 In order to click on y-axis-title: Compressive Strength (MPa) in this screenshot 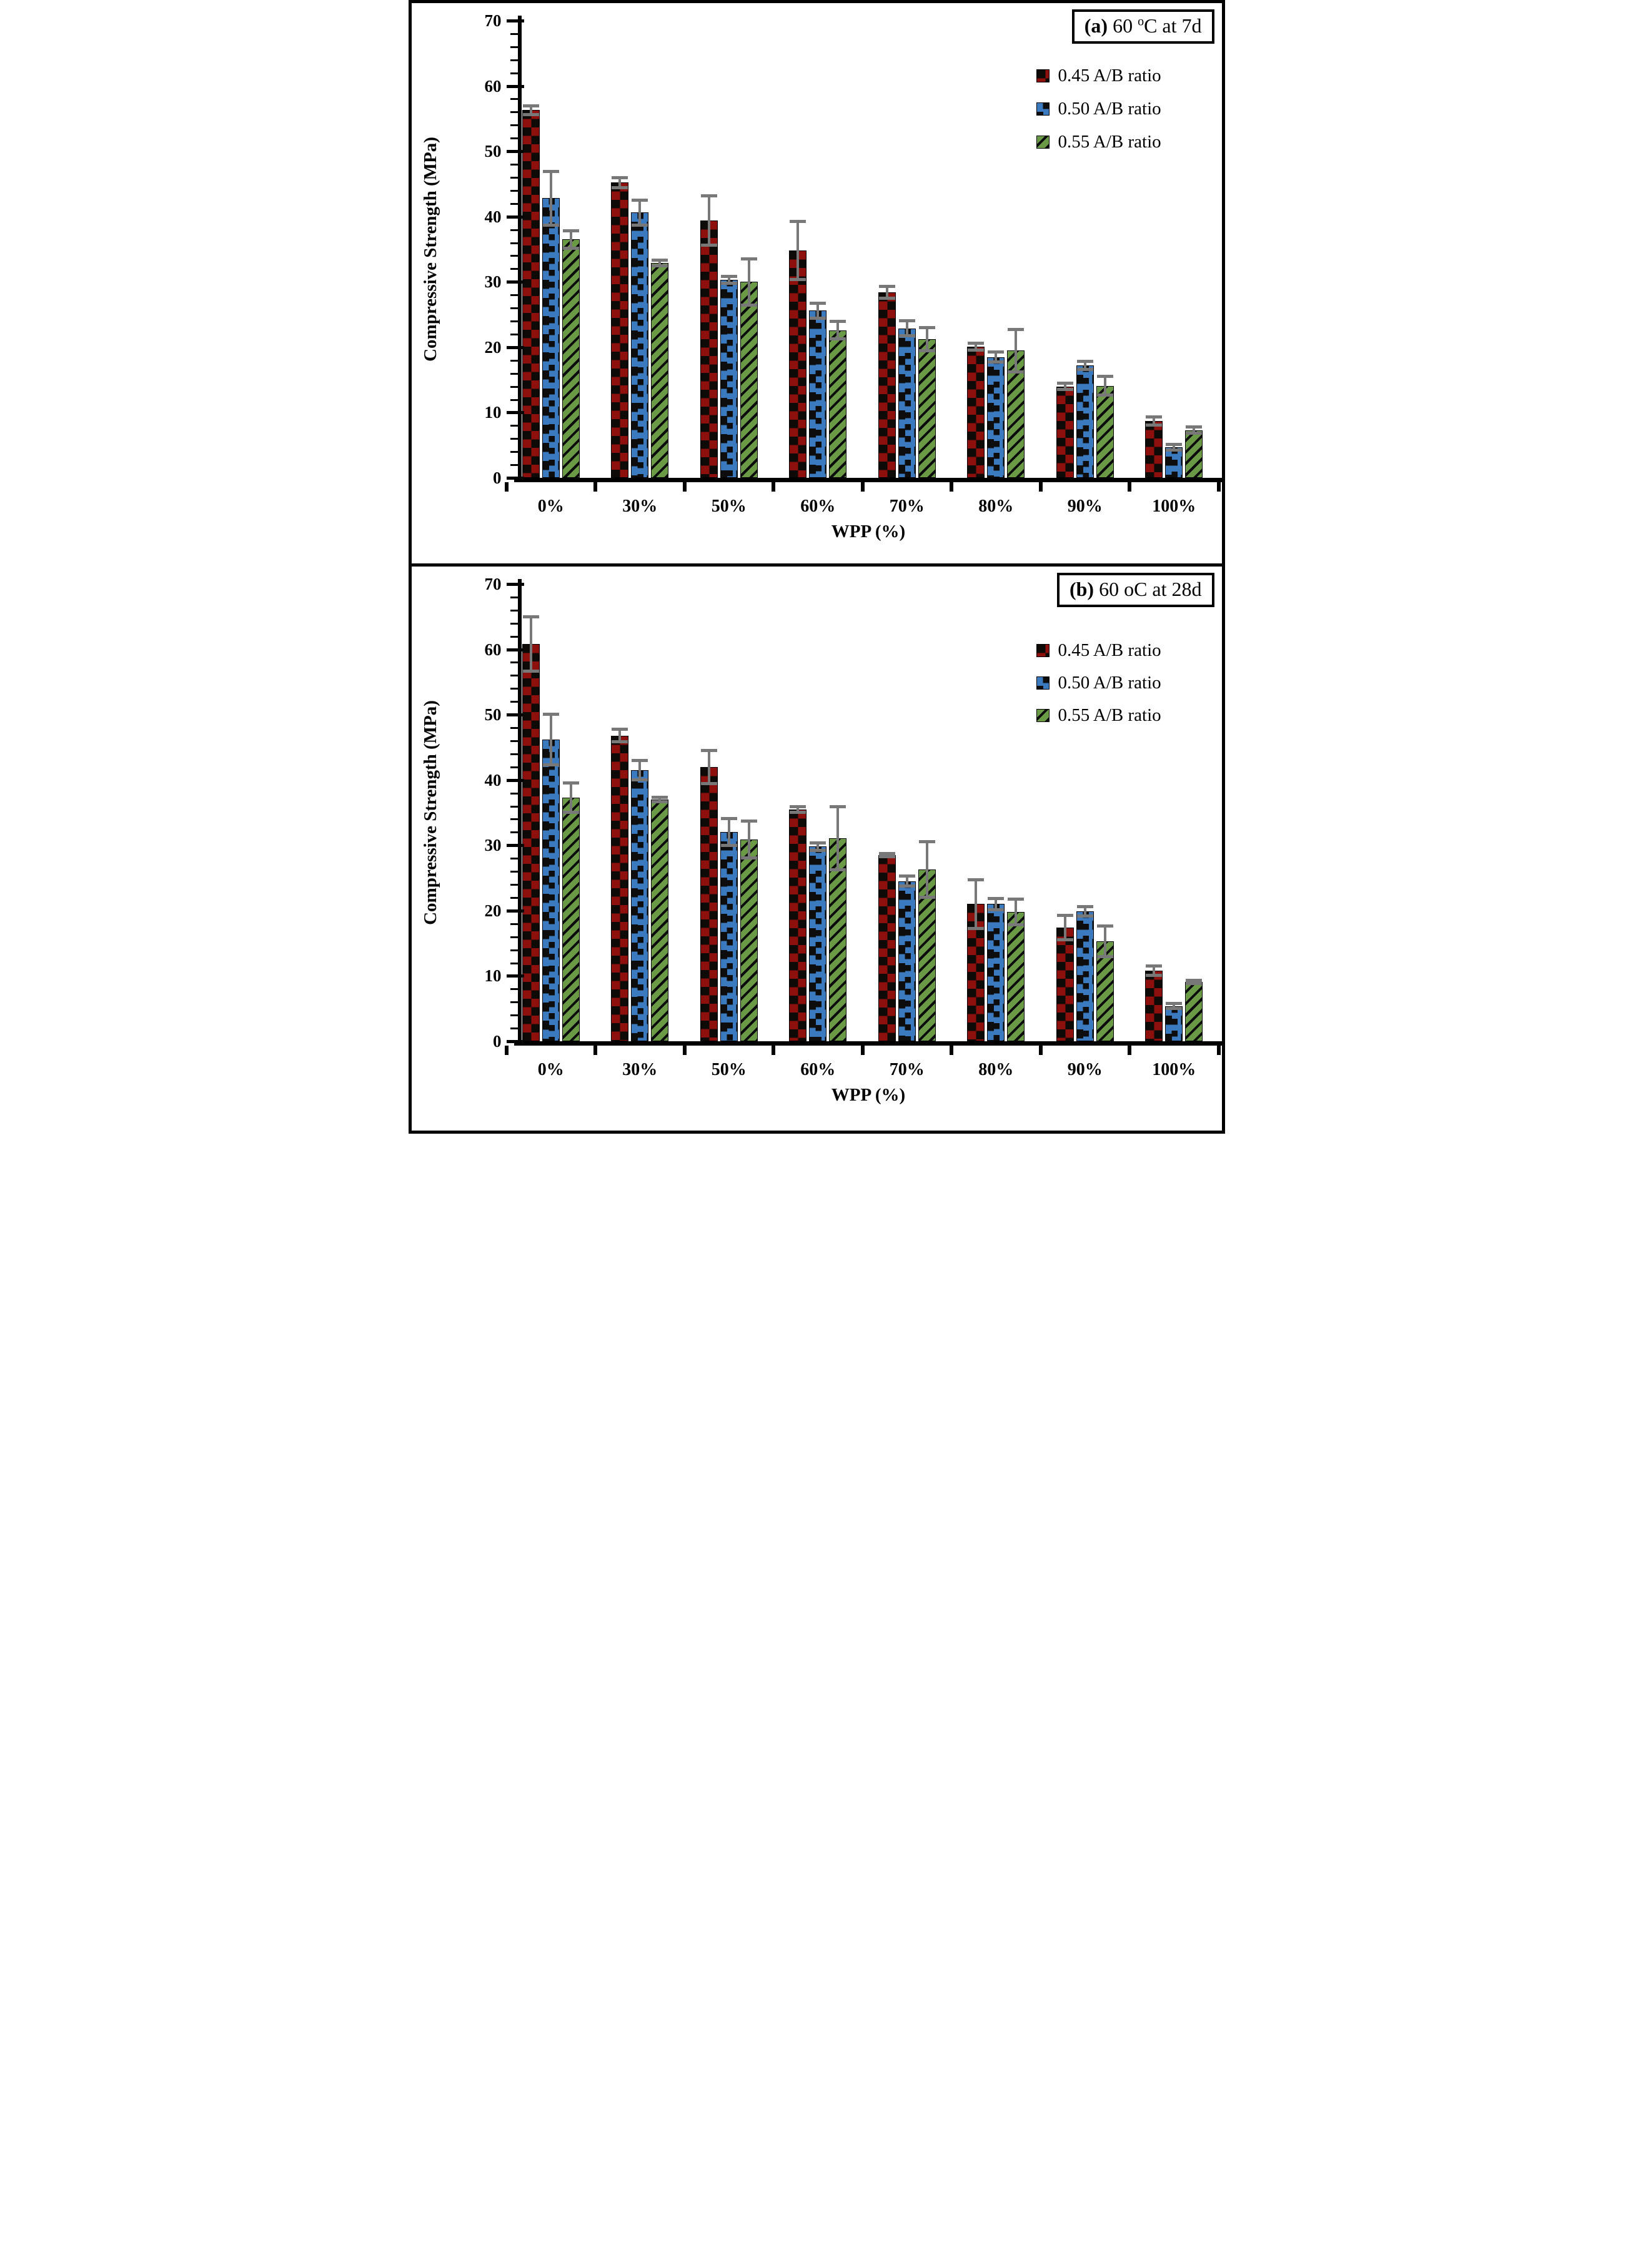, I will do `click(430, 249)`.